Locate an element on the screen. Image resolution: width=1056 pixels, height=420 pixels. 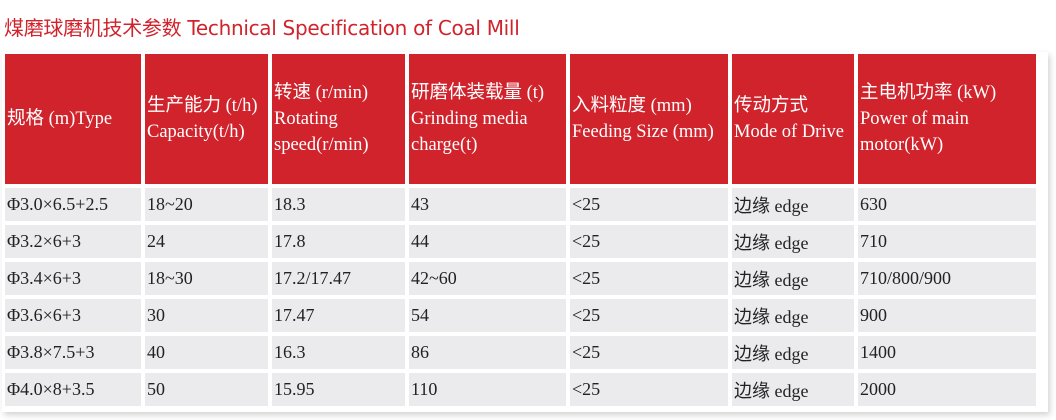
column-header-line: Mode of Drive is located at coordinates (789, 132).